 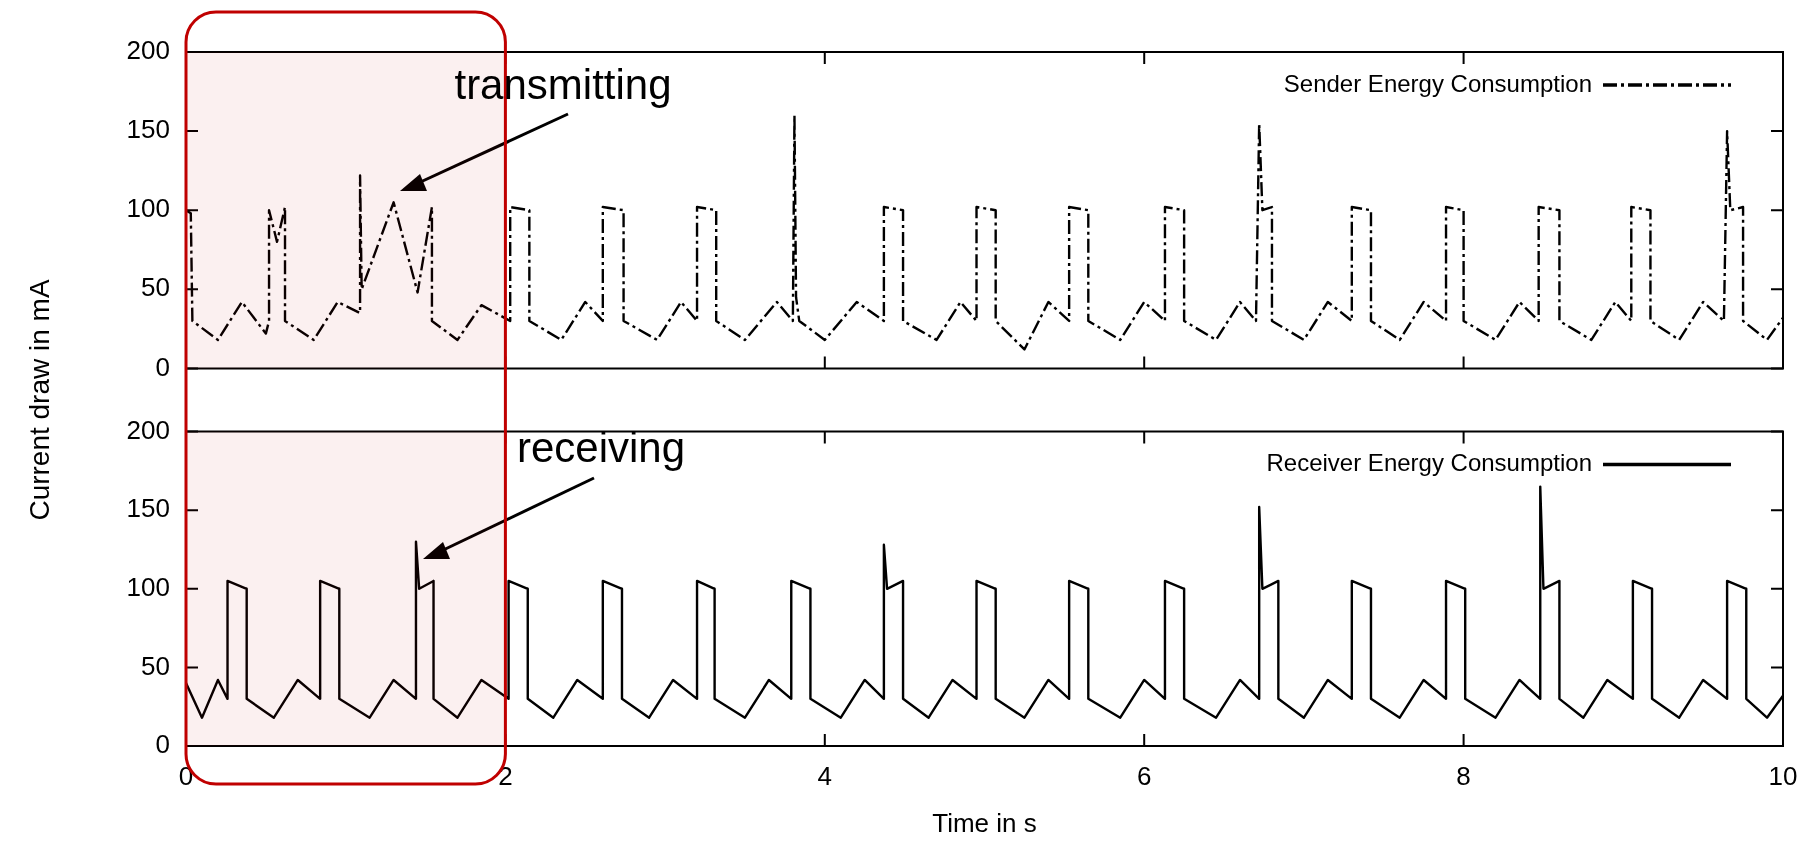 What do you see at coordinates (1783, 775) in the screenshot?
I see `x-tick-label: 10` at bounding box center [1783, 775].